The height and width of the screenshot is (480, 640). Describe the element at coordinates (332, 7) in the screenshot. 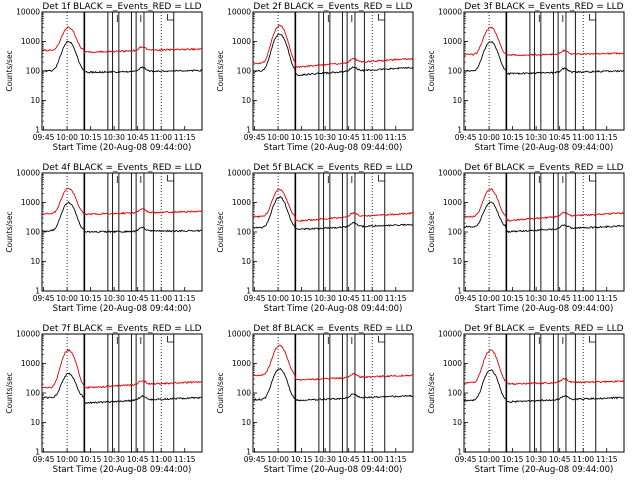

I see `chart-title: Det 2f BLACK =_Events_RED = LLD` at that location.